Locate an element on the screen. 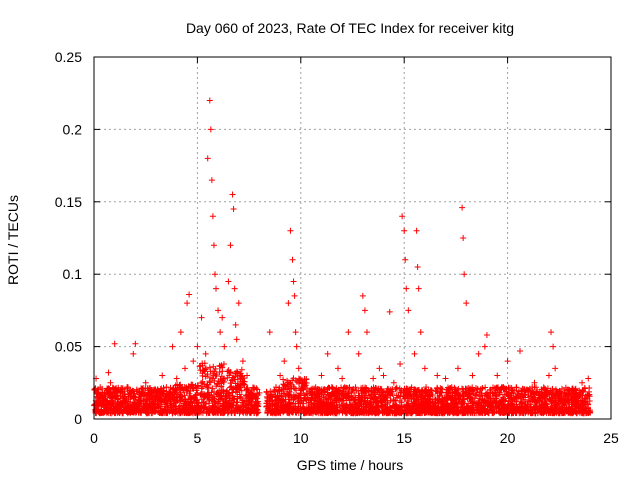  y-tick-labels: 0 0.05 0.1 0.15 0.2 0.25 is located at coordinates (68, 238).